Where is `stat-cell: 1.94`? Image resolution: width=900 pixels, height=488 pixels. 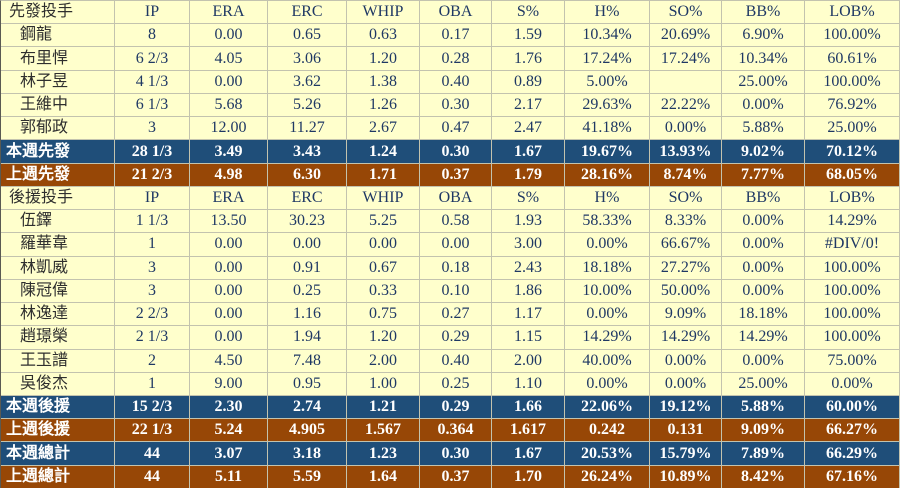 stat-cell: 1.94 is located at coordinates (307, 338).